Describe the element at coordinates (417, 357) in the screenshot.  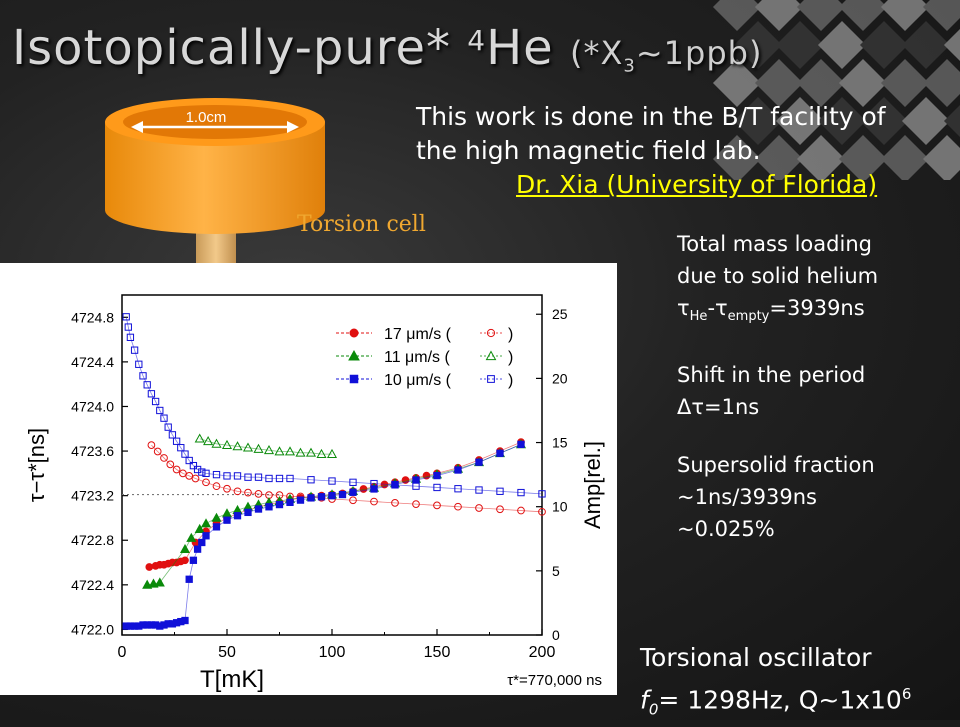
I see `legend-label: 11 μm/s (` at that location.